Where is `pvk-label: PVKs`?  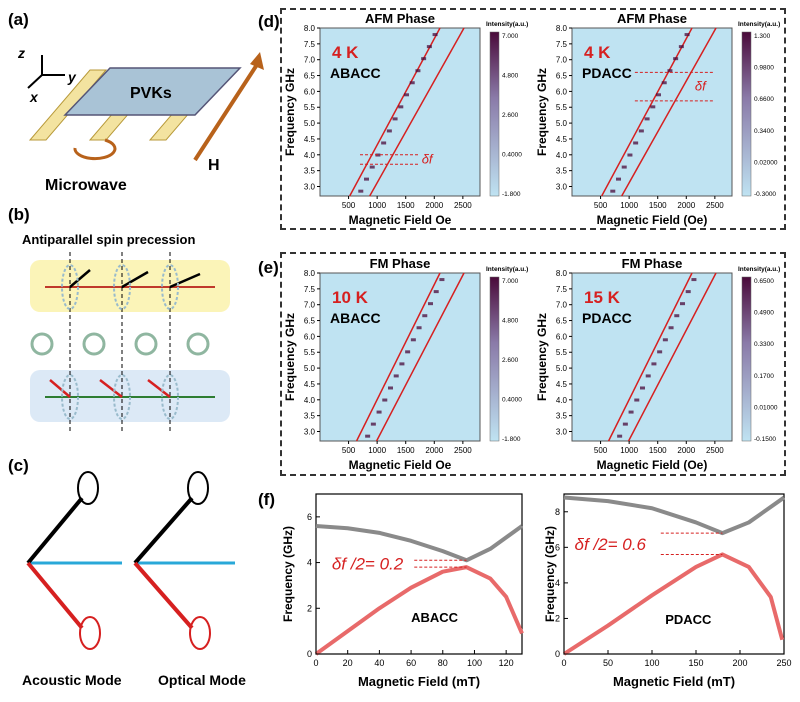 pvk-label: PVKs is located at coordinates (151, 93).